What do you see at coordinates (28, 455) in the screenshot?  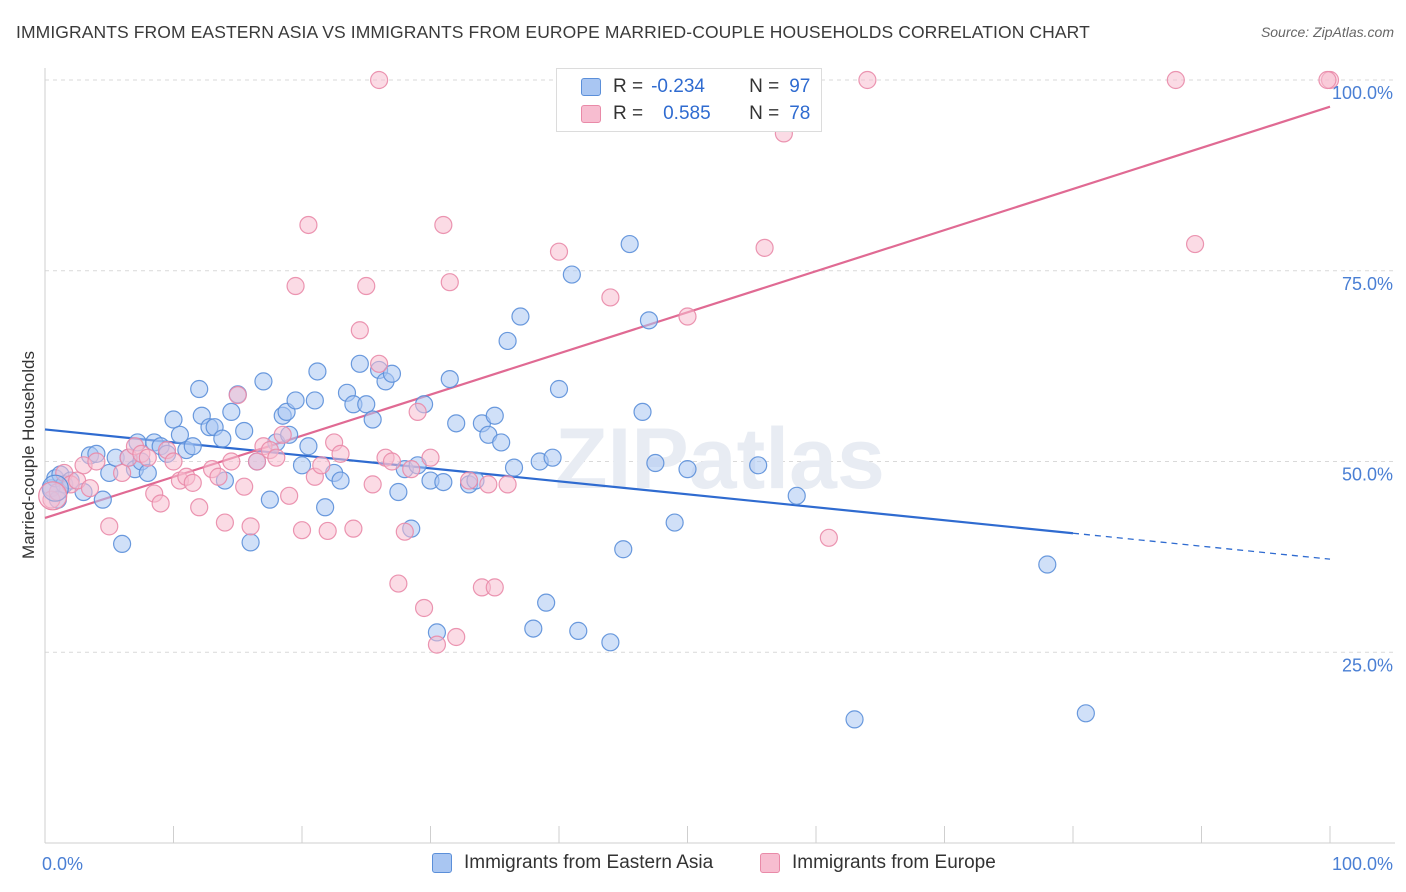 I see `y-axis-label: Married-couple Households` at bounding box center [28, 455].